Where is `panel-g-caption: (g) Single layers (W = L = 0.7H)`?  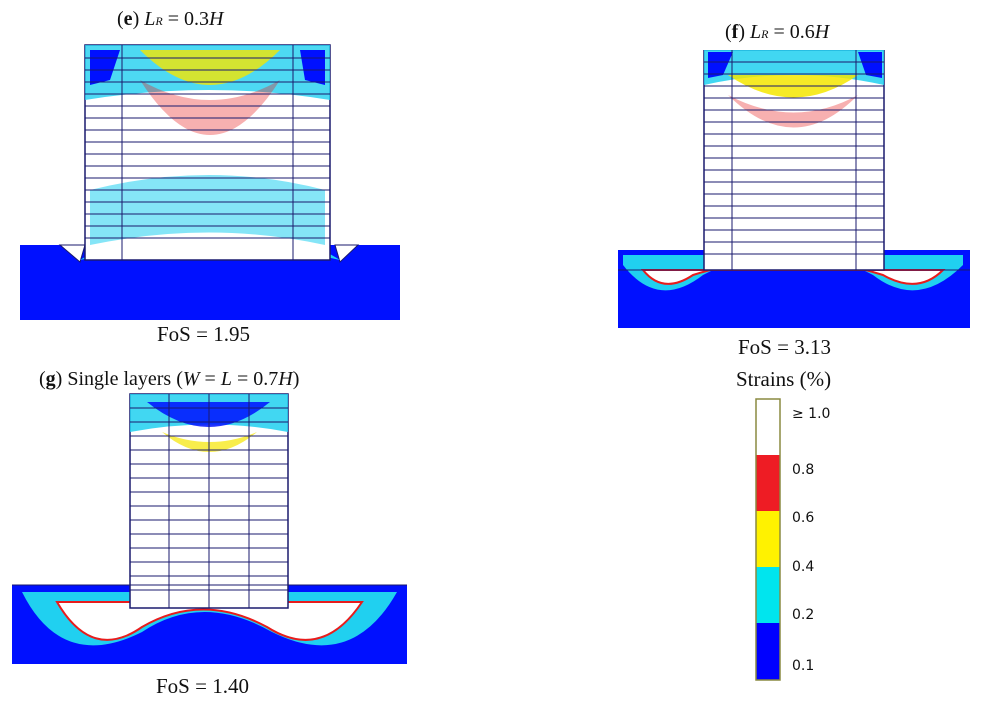 panel-g-caption: (g) Single layers (W = L = 0.7H) is located at coordinates (169, 379).